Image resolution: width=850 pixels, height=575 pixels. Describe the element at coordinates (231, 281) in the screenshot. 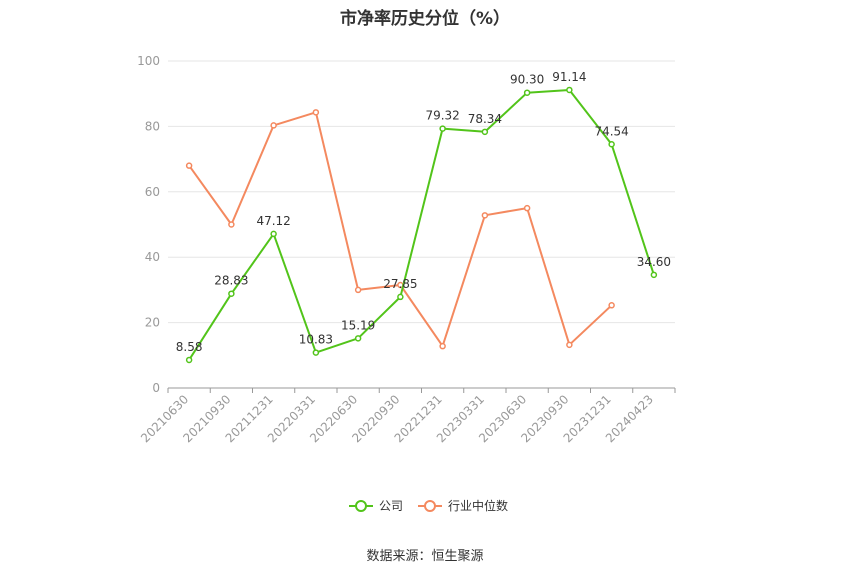

I see `data-label: 28.83` at that location.